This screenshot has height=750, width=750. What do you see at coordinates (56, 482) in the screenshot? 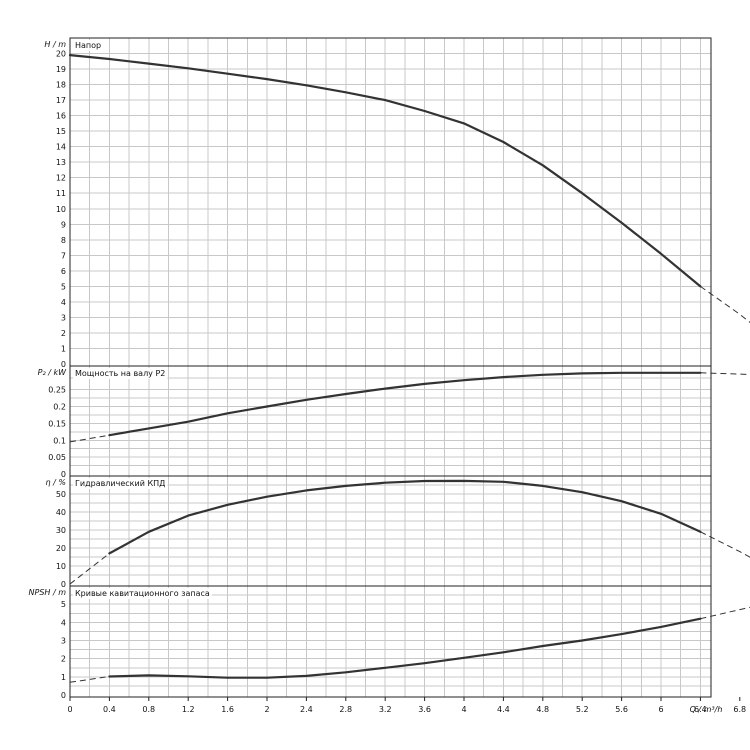
I see `y-axis-title: η / %` at bounding box center [56, 482].